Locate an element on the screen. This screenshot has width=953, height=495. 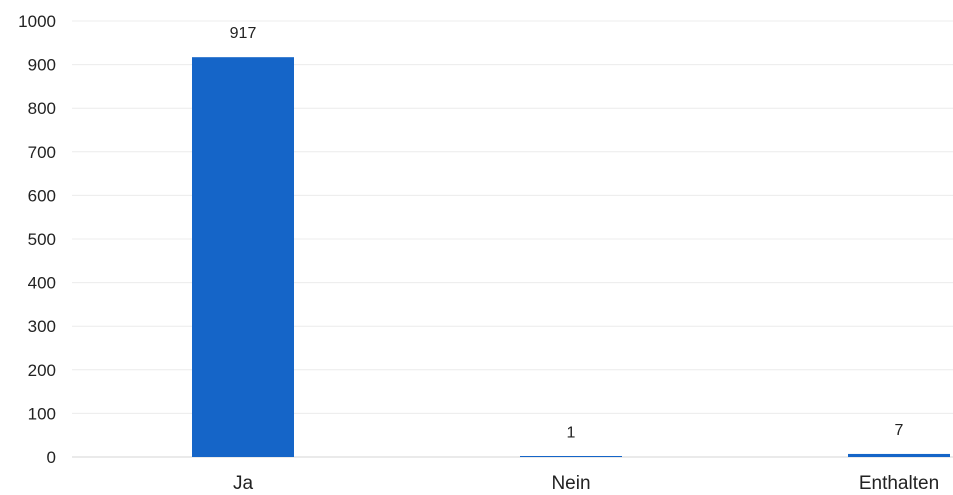
bar-ja is located at coordinates (243, 257).